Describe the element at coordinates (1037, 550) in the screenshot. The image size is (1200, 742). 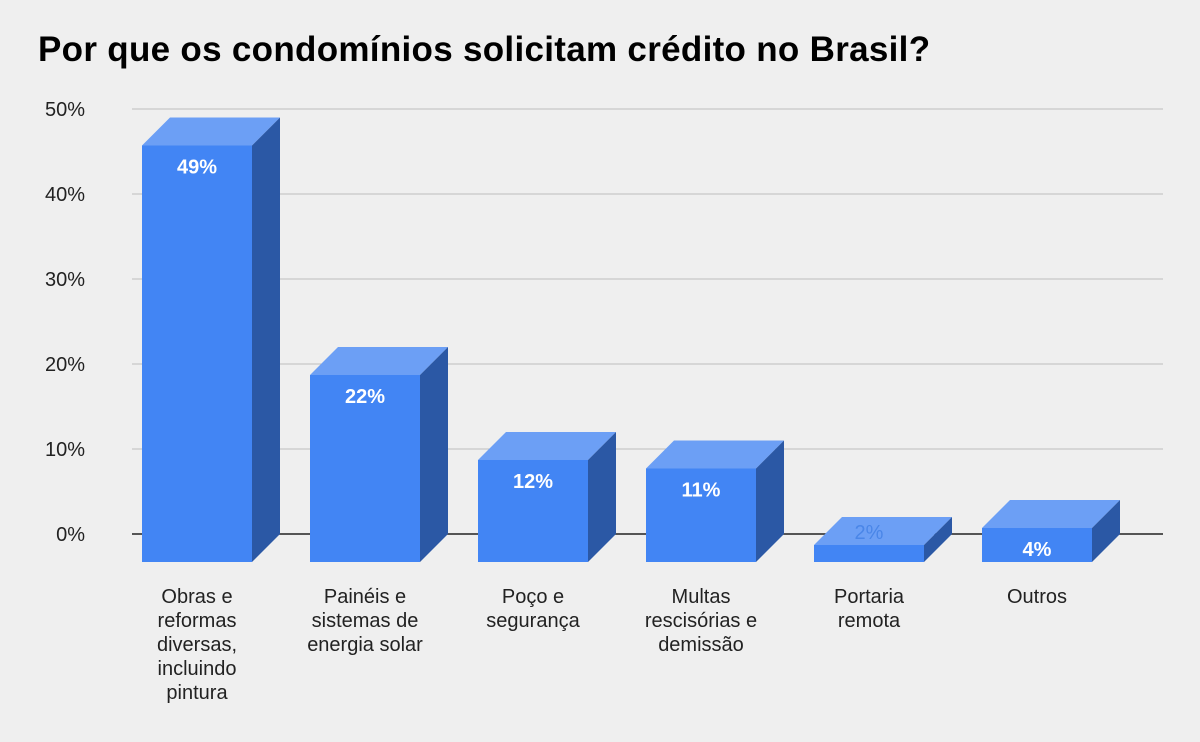
I see `data-label: 4%` at that location.